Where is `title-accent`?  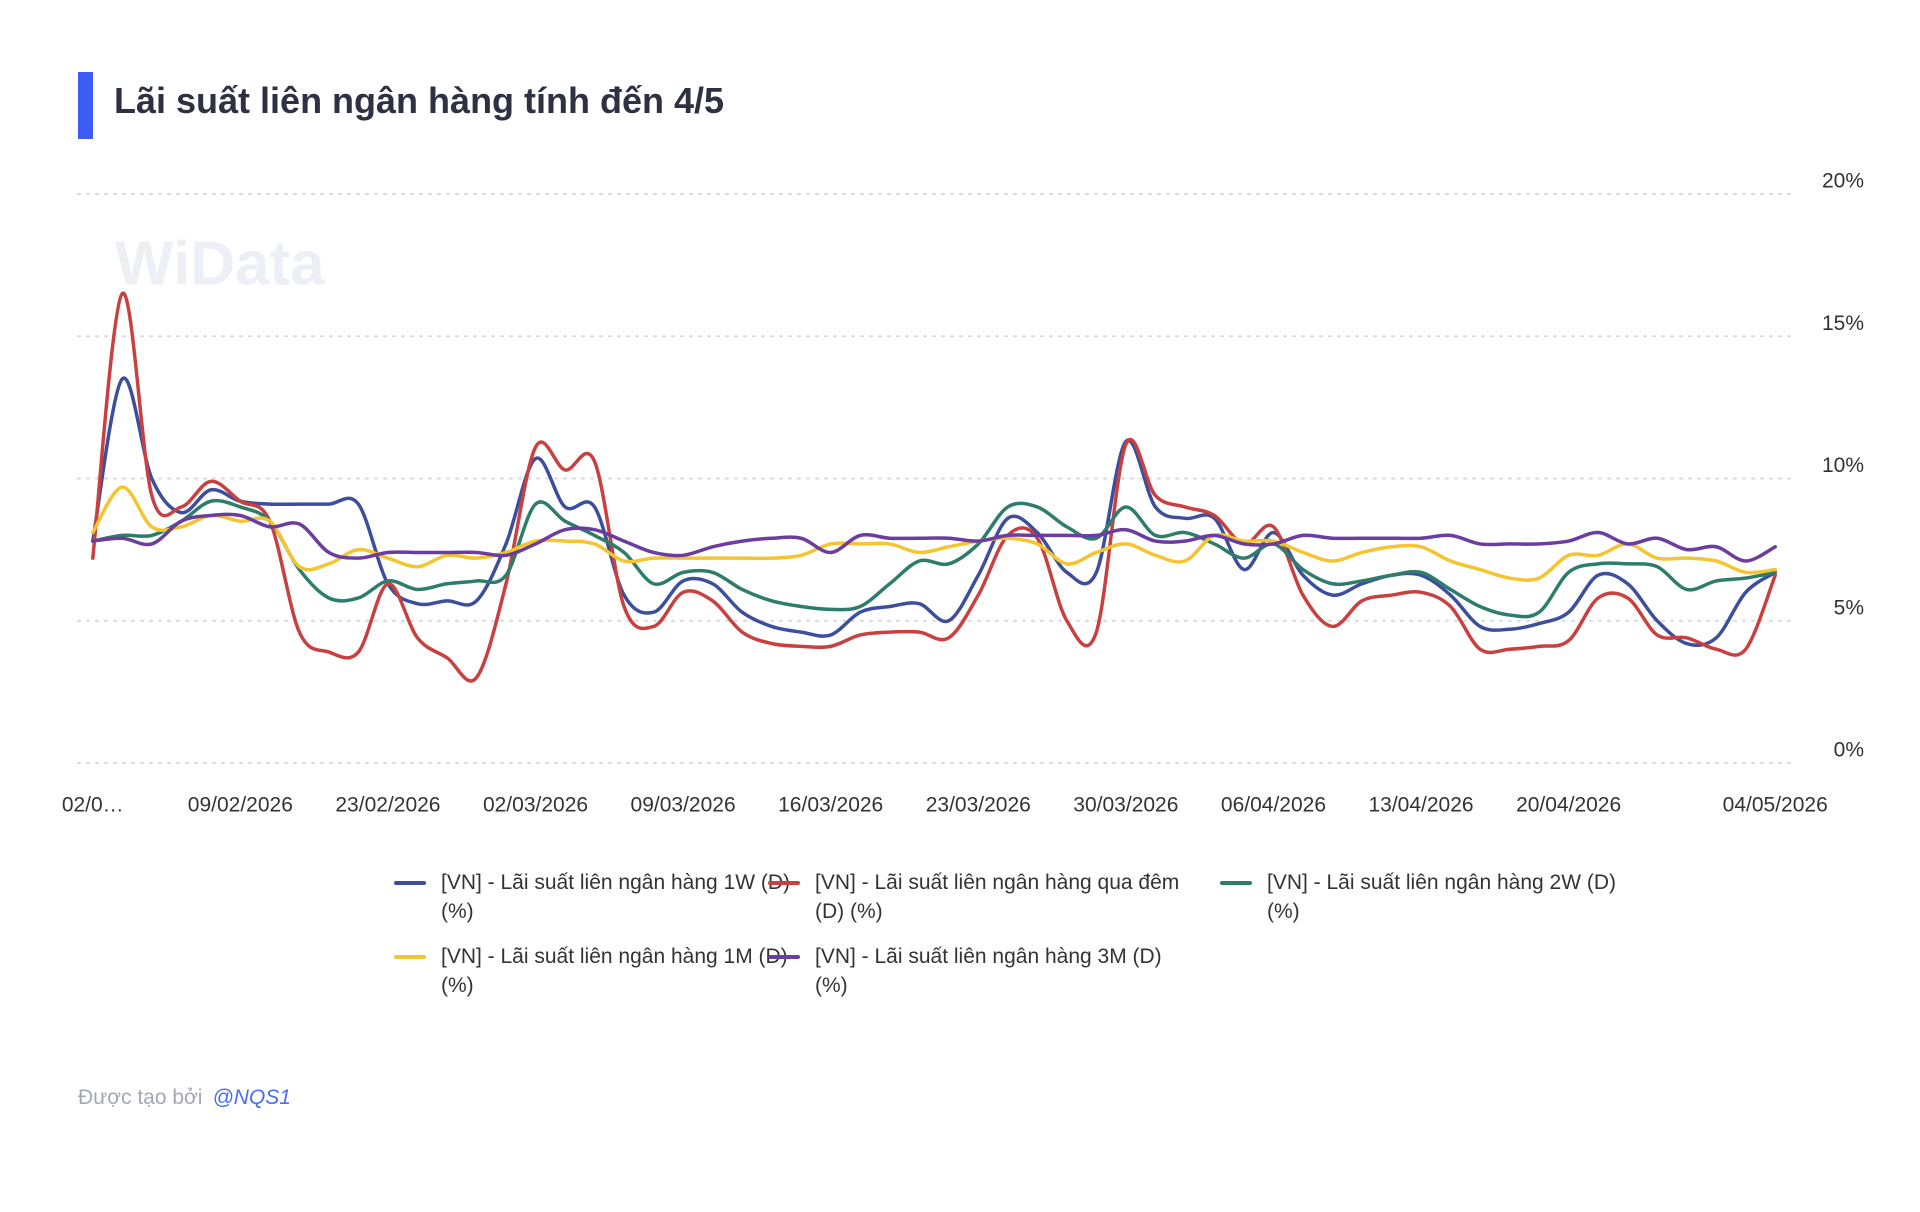 title-accent is located at coordinates (85, 105).